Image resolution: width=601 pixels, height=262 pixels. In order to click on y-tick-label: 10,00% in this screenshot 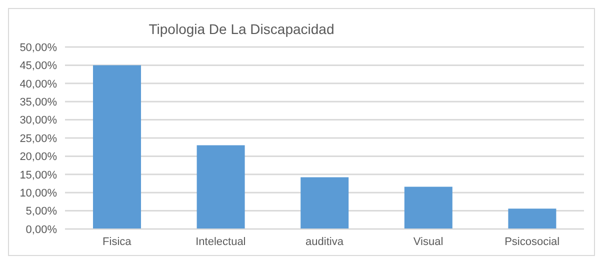, I will do `click(39, 194)`.